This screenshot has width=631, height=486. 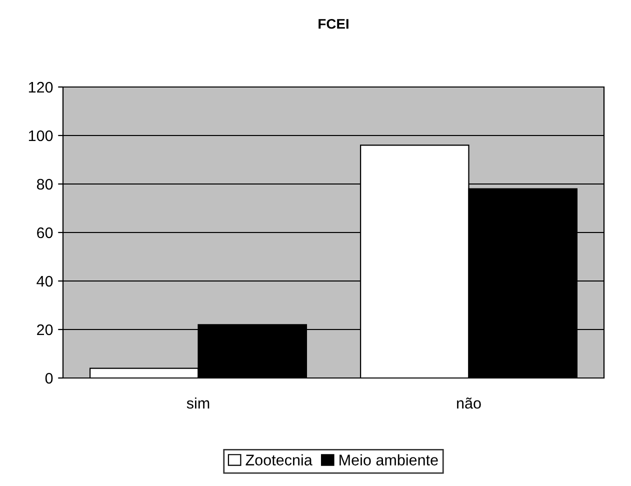 I want to click on x-tick-label: não, so click(x=469, y=403).